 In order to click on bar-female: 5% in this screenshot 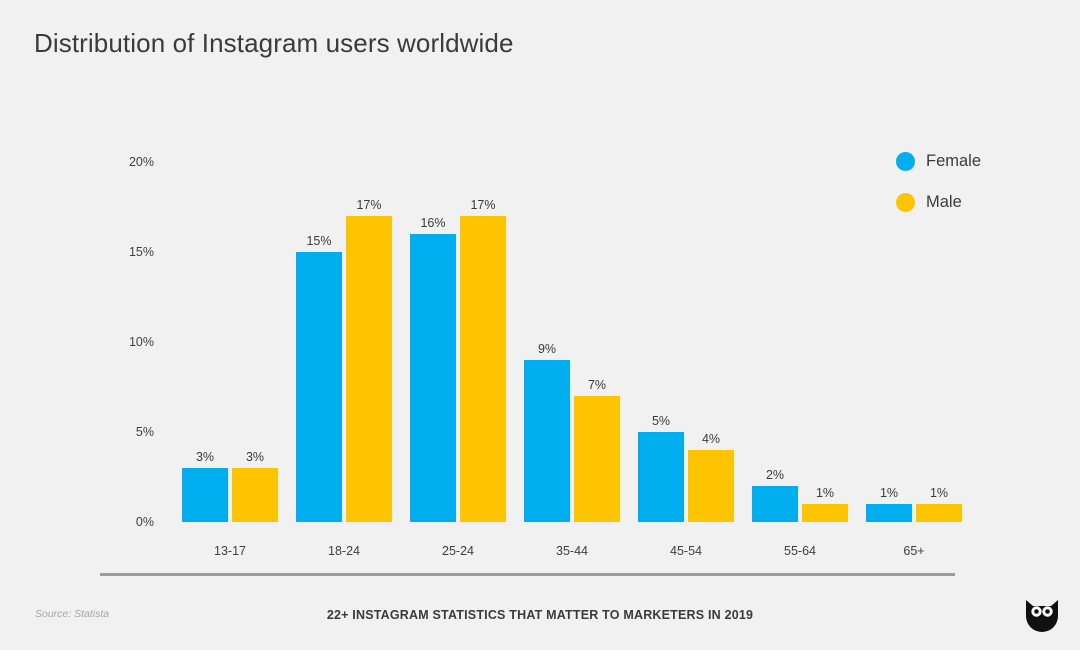, I will do `click(661, 468)`.